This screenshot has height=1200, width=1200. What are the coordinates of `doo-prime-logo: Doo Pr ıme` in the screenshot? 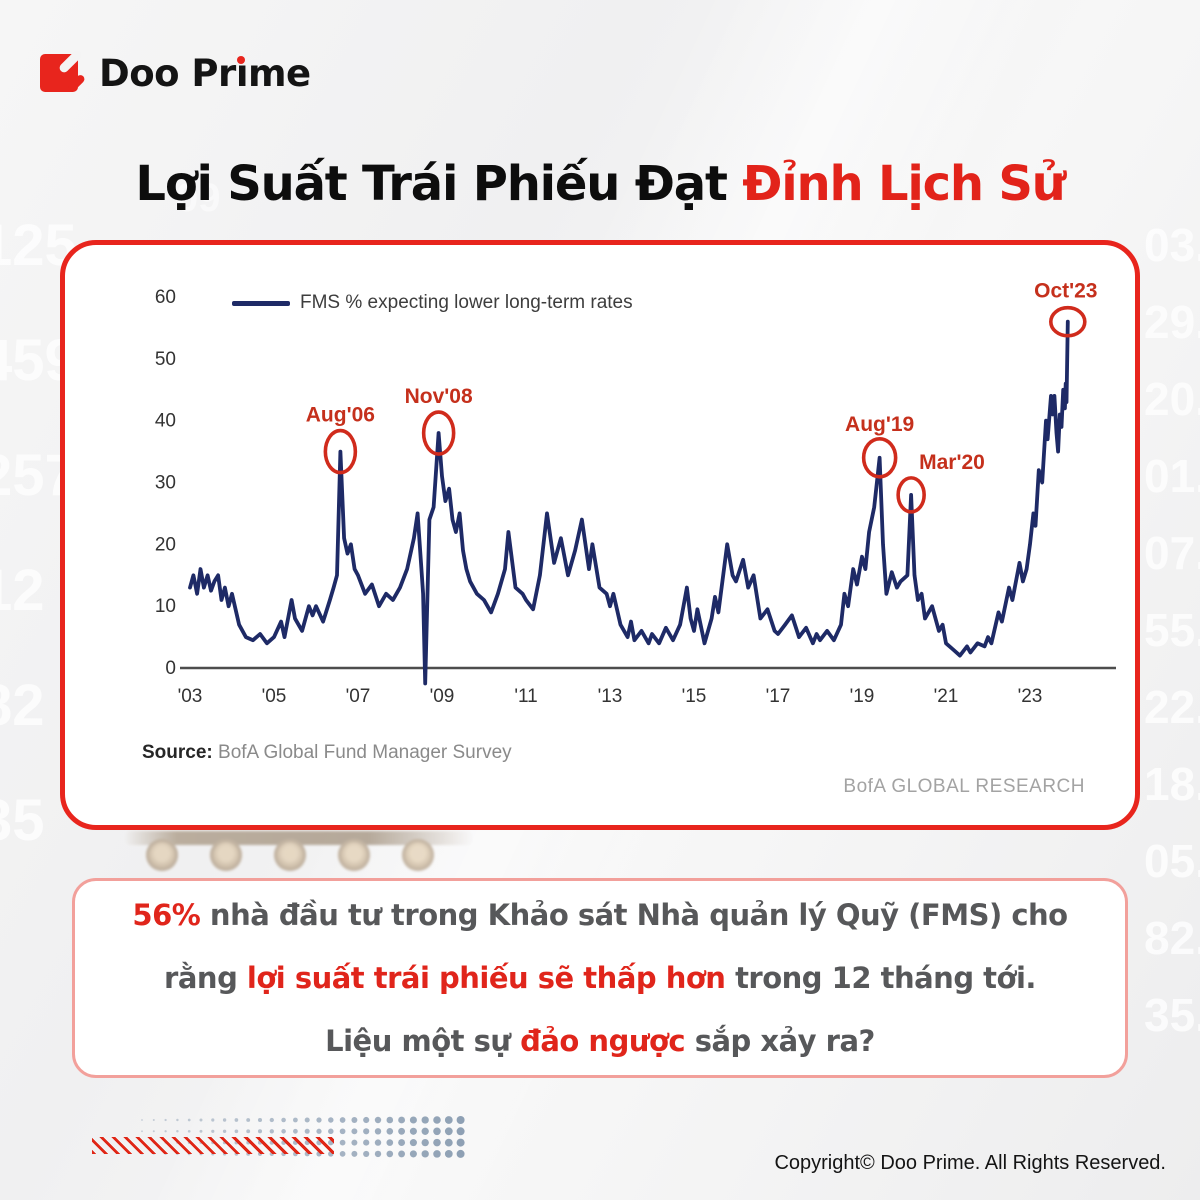 It's located at (175, 72).